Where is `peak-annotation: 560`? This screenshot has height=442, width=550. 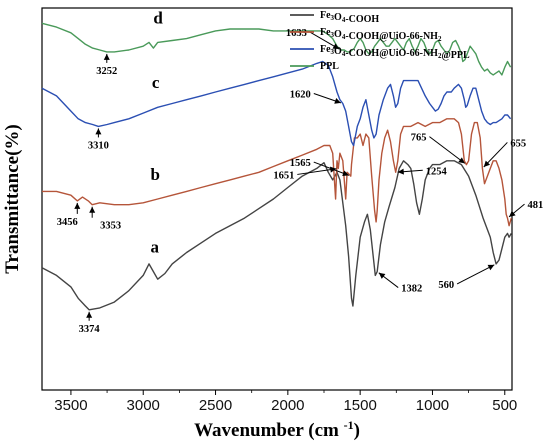
peak-annotation: 560 is located at coordinates (466, 277).